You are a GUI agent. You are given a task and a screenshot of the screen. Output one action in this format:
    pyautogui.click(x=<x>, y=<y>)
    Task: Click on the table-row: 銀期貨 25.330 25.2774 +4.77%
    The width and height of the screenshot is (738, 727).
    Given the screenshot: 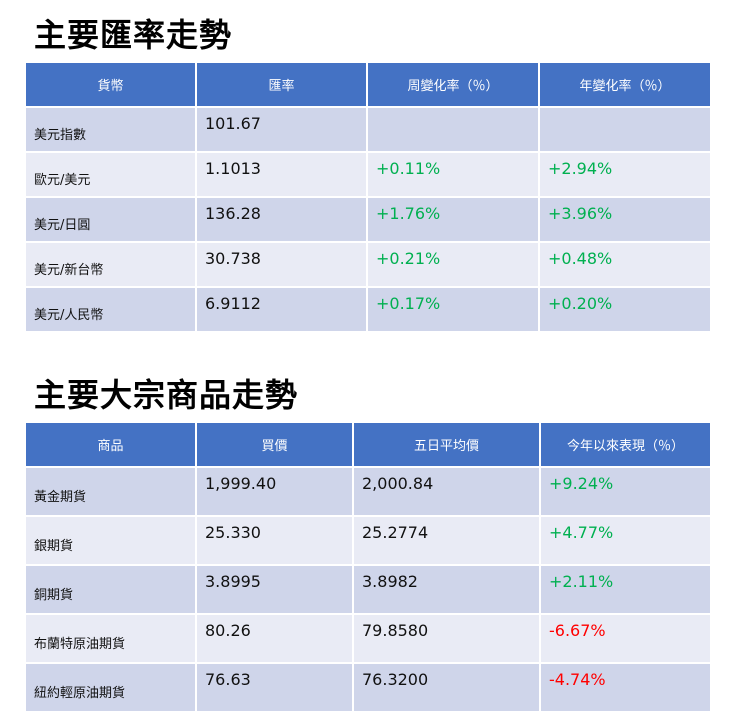 What is the action you would take?
    pyautogui.click(x=368, y=540)
    